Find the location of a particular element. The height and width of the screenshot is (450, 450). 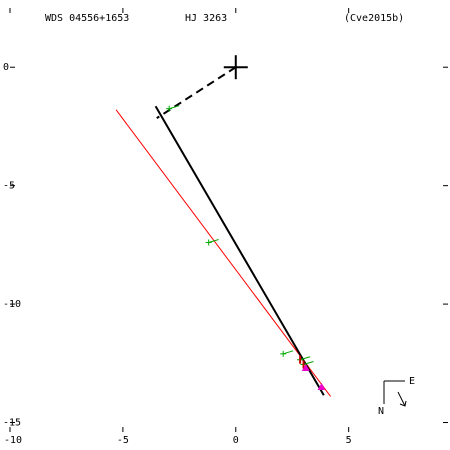

y-tick-label: -15 is located at coordinates (12, 423).